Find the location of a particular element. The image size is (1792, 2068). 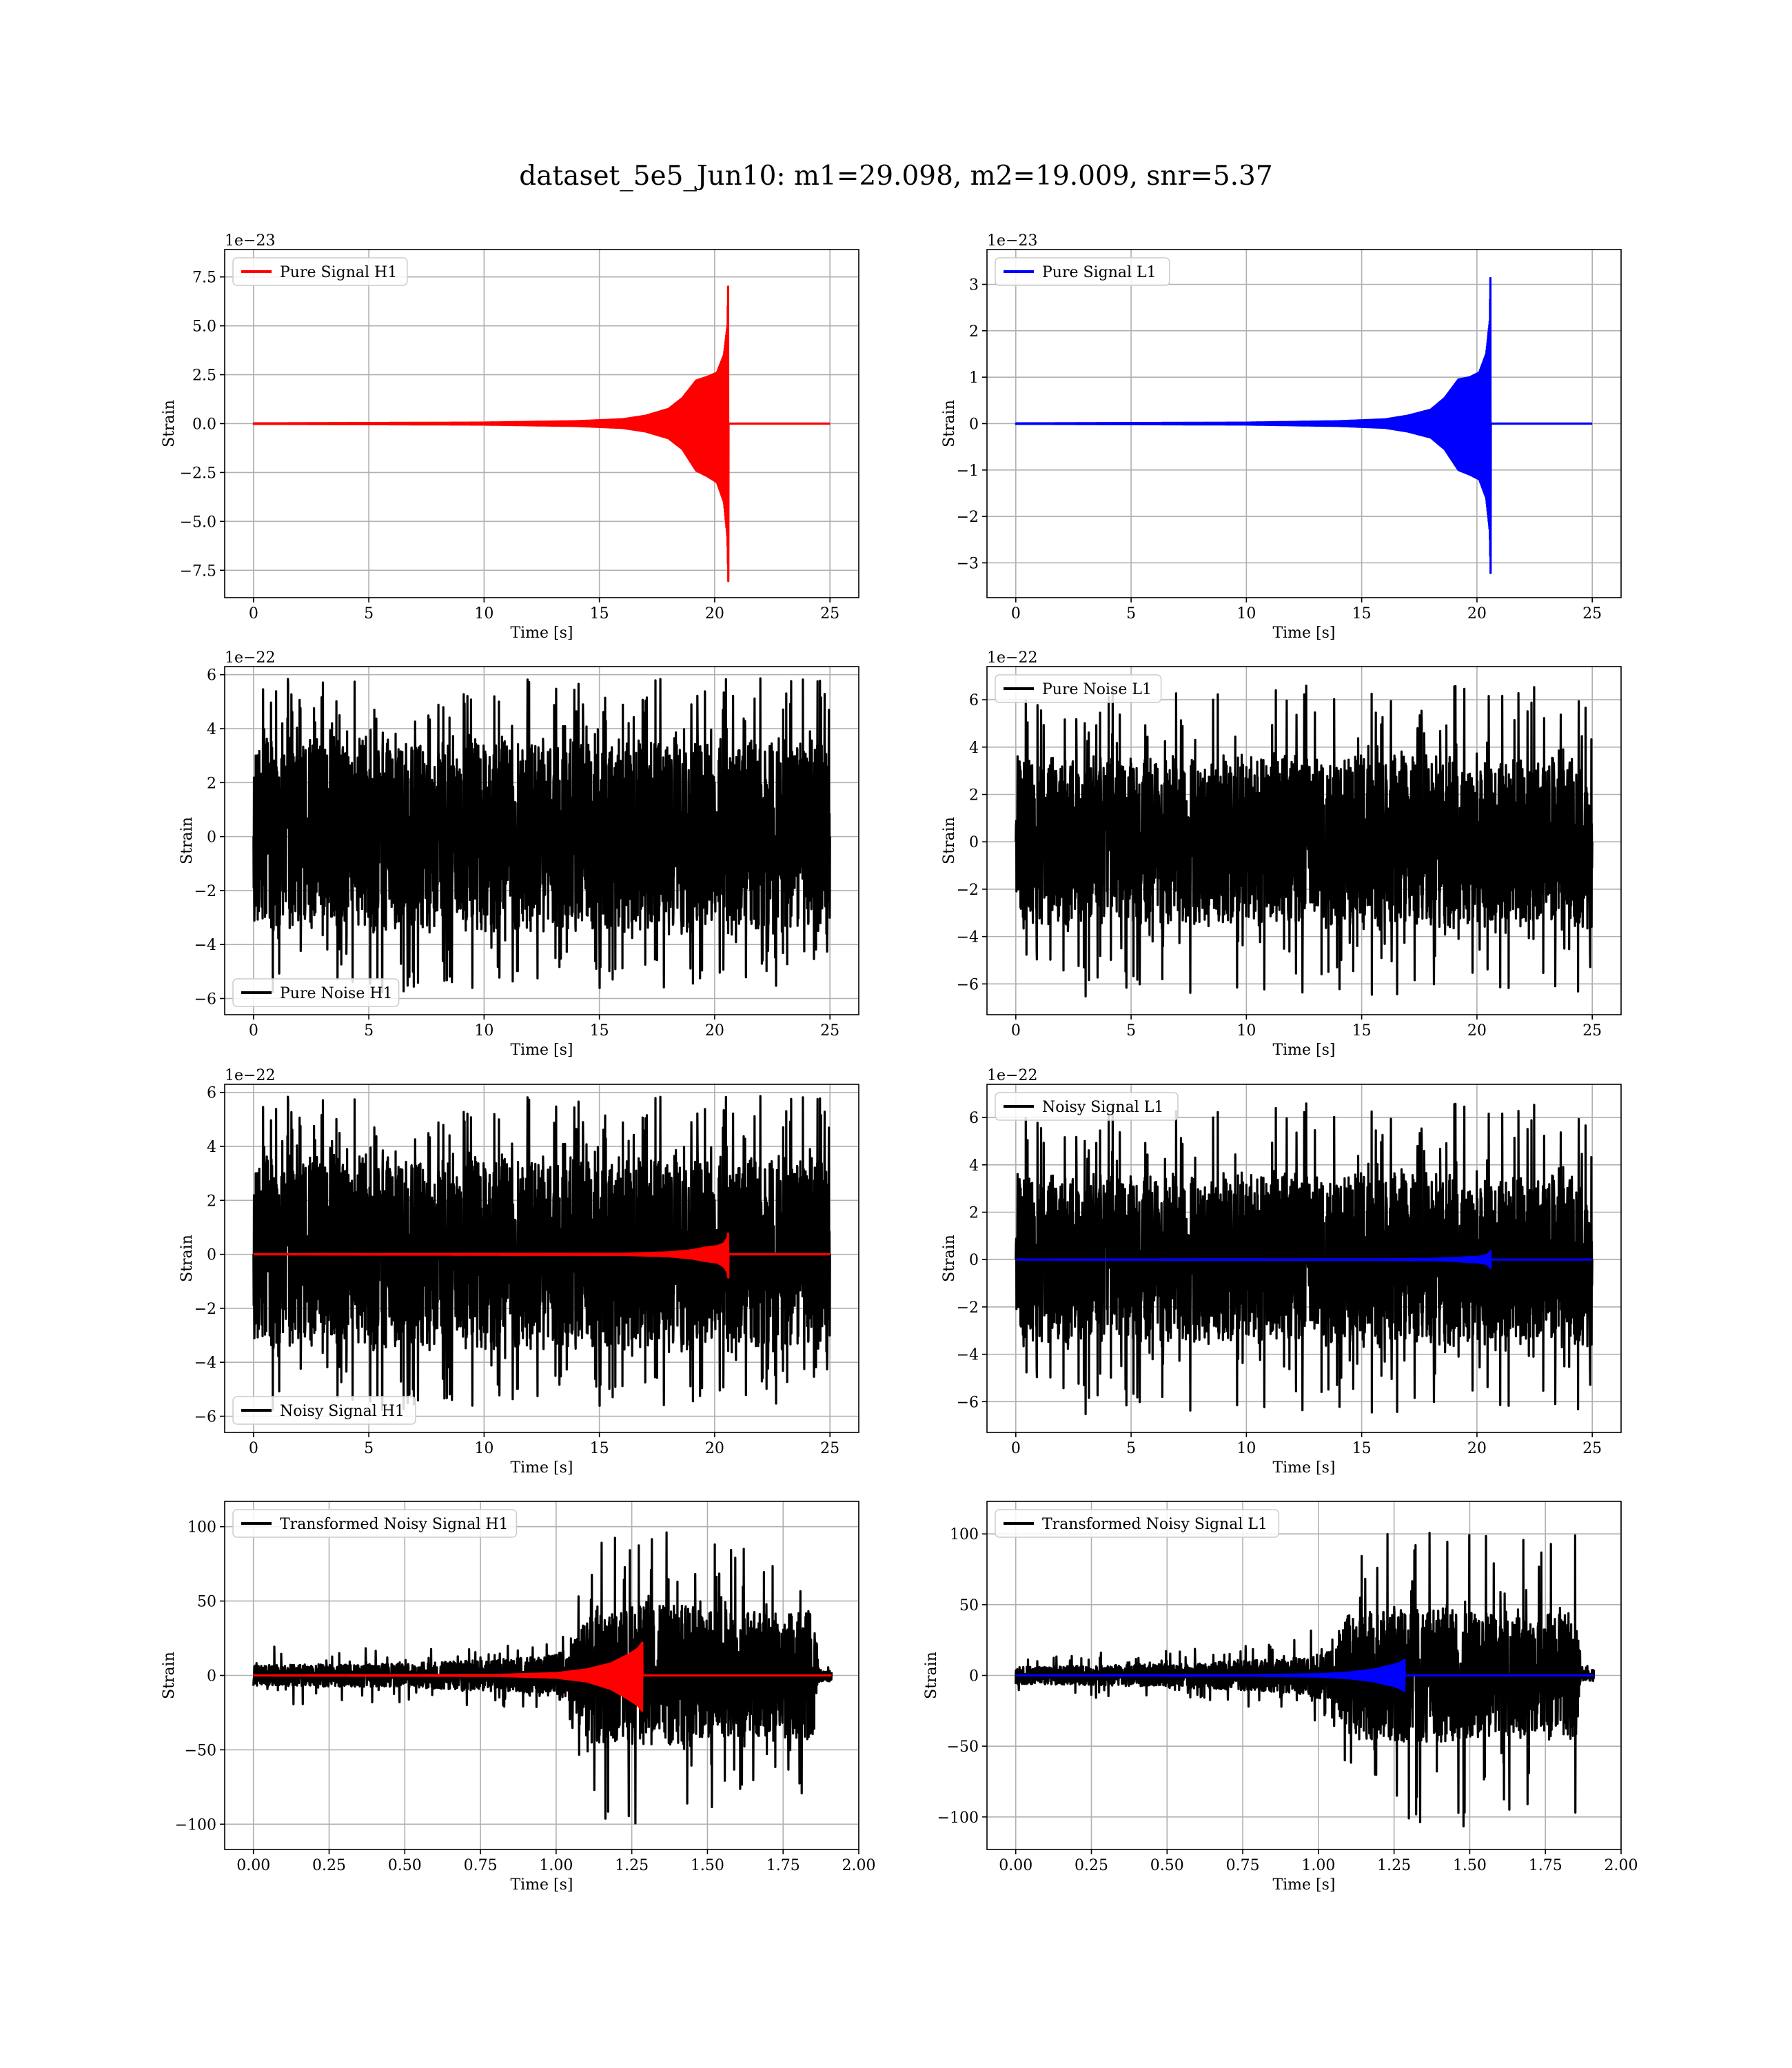

x-tick-label: 0.25 is located at coordinates (1091, 1865).